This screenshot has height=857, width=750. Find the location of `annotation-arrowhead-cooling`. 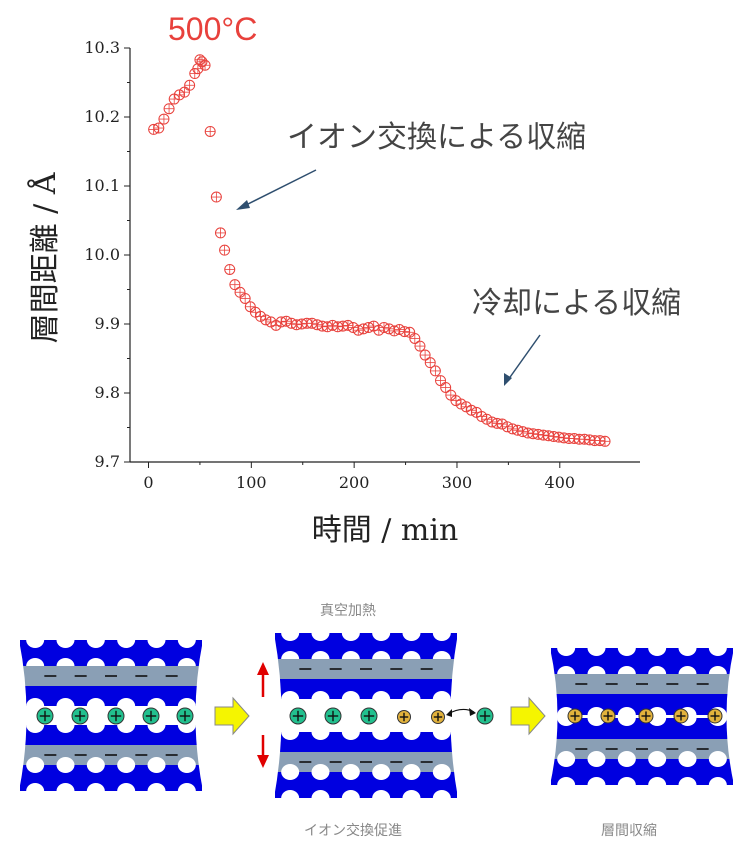

annotation-arrowhead-cooling is located at coordinates (508, 379).